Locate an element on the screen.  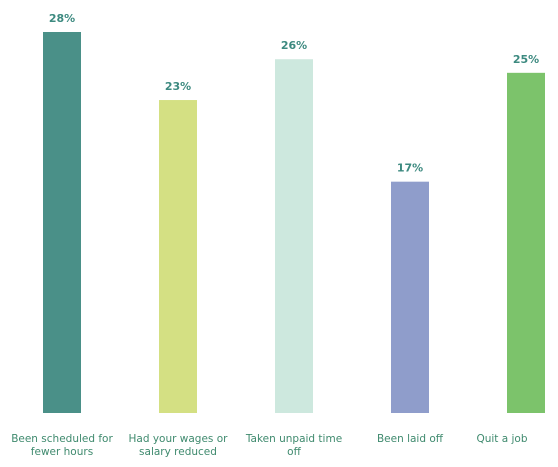
category-label: Quit a job is located at coordinates (502, 439).